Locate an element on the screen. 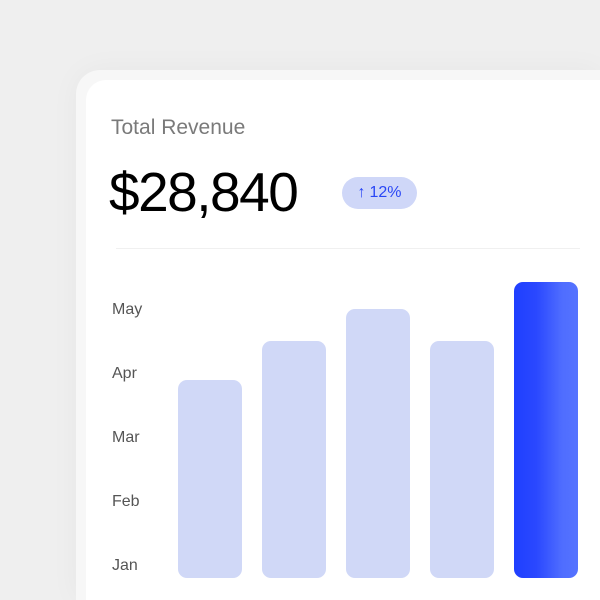 Image resolution: width=600 pixels, height=600 pixels. y-tick-label: Apr is located at coordinates (124, 373).